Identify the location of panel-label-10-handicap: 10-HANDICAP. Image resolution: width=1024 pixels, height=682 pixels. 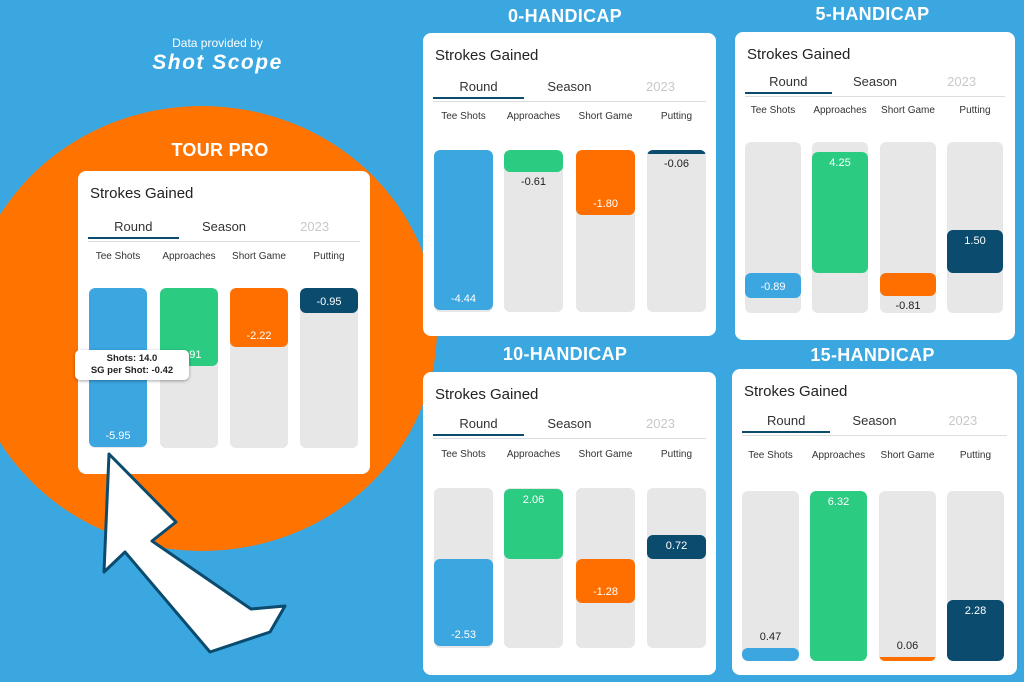
(565, 354).